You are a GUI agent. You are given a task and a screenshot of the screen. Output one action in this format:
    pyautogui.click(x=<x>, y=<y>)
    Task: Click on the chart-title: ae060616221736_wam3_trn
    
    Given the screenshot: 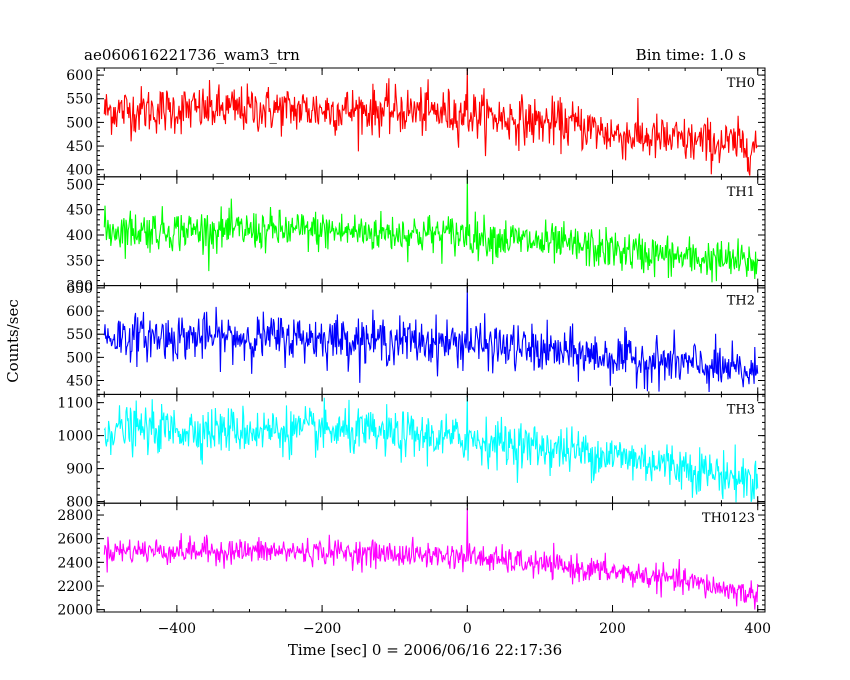 What is the action you would take?
    pyautogui.click(x=192, y=55)
    